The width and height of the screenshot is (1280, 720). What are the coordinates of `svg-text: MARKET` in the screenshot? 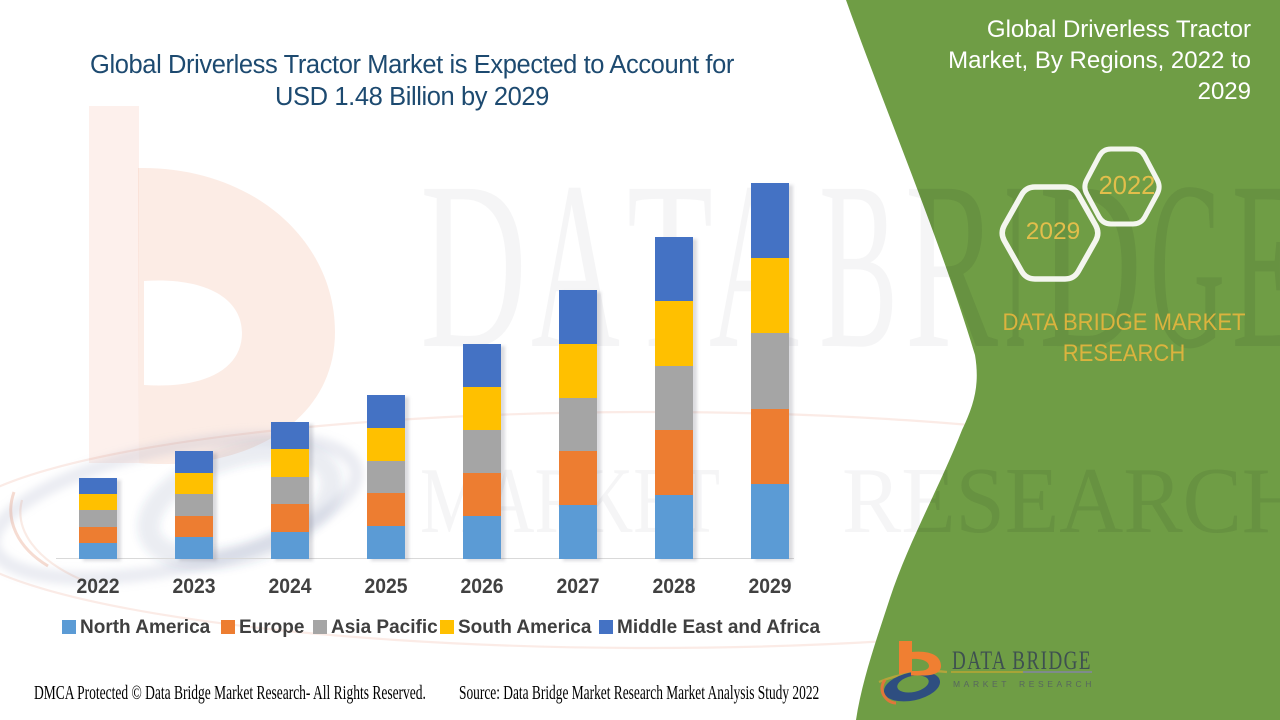 It's located at (981, 684).